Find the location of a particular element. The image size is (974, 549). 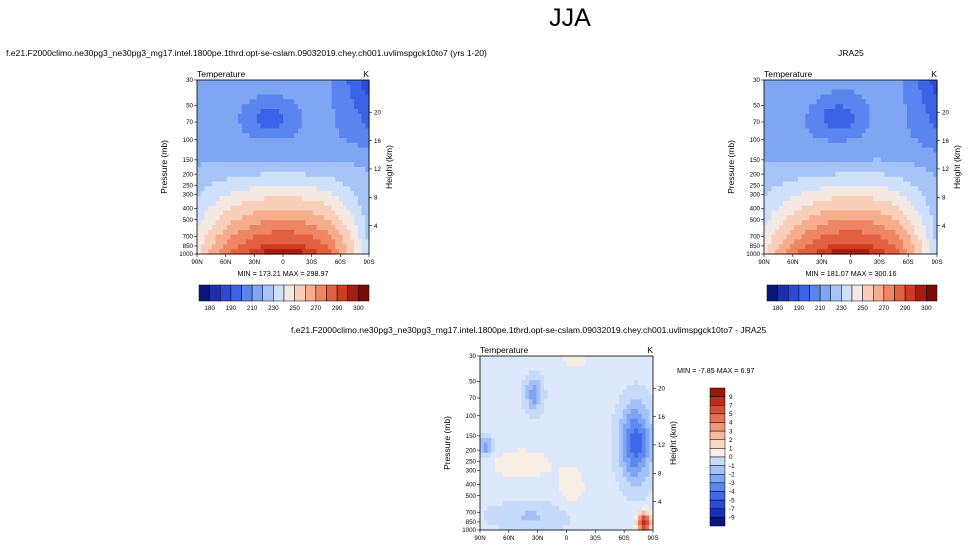

y-tick-label: 1000 is located at coordinates (186, 254).